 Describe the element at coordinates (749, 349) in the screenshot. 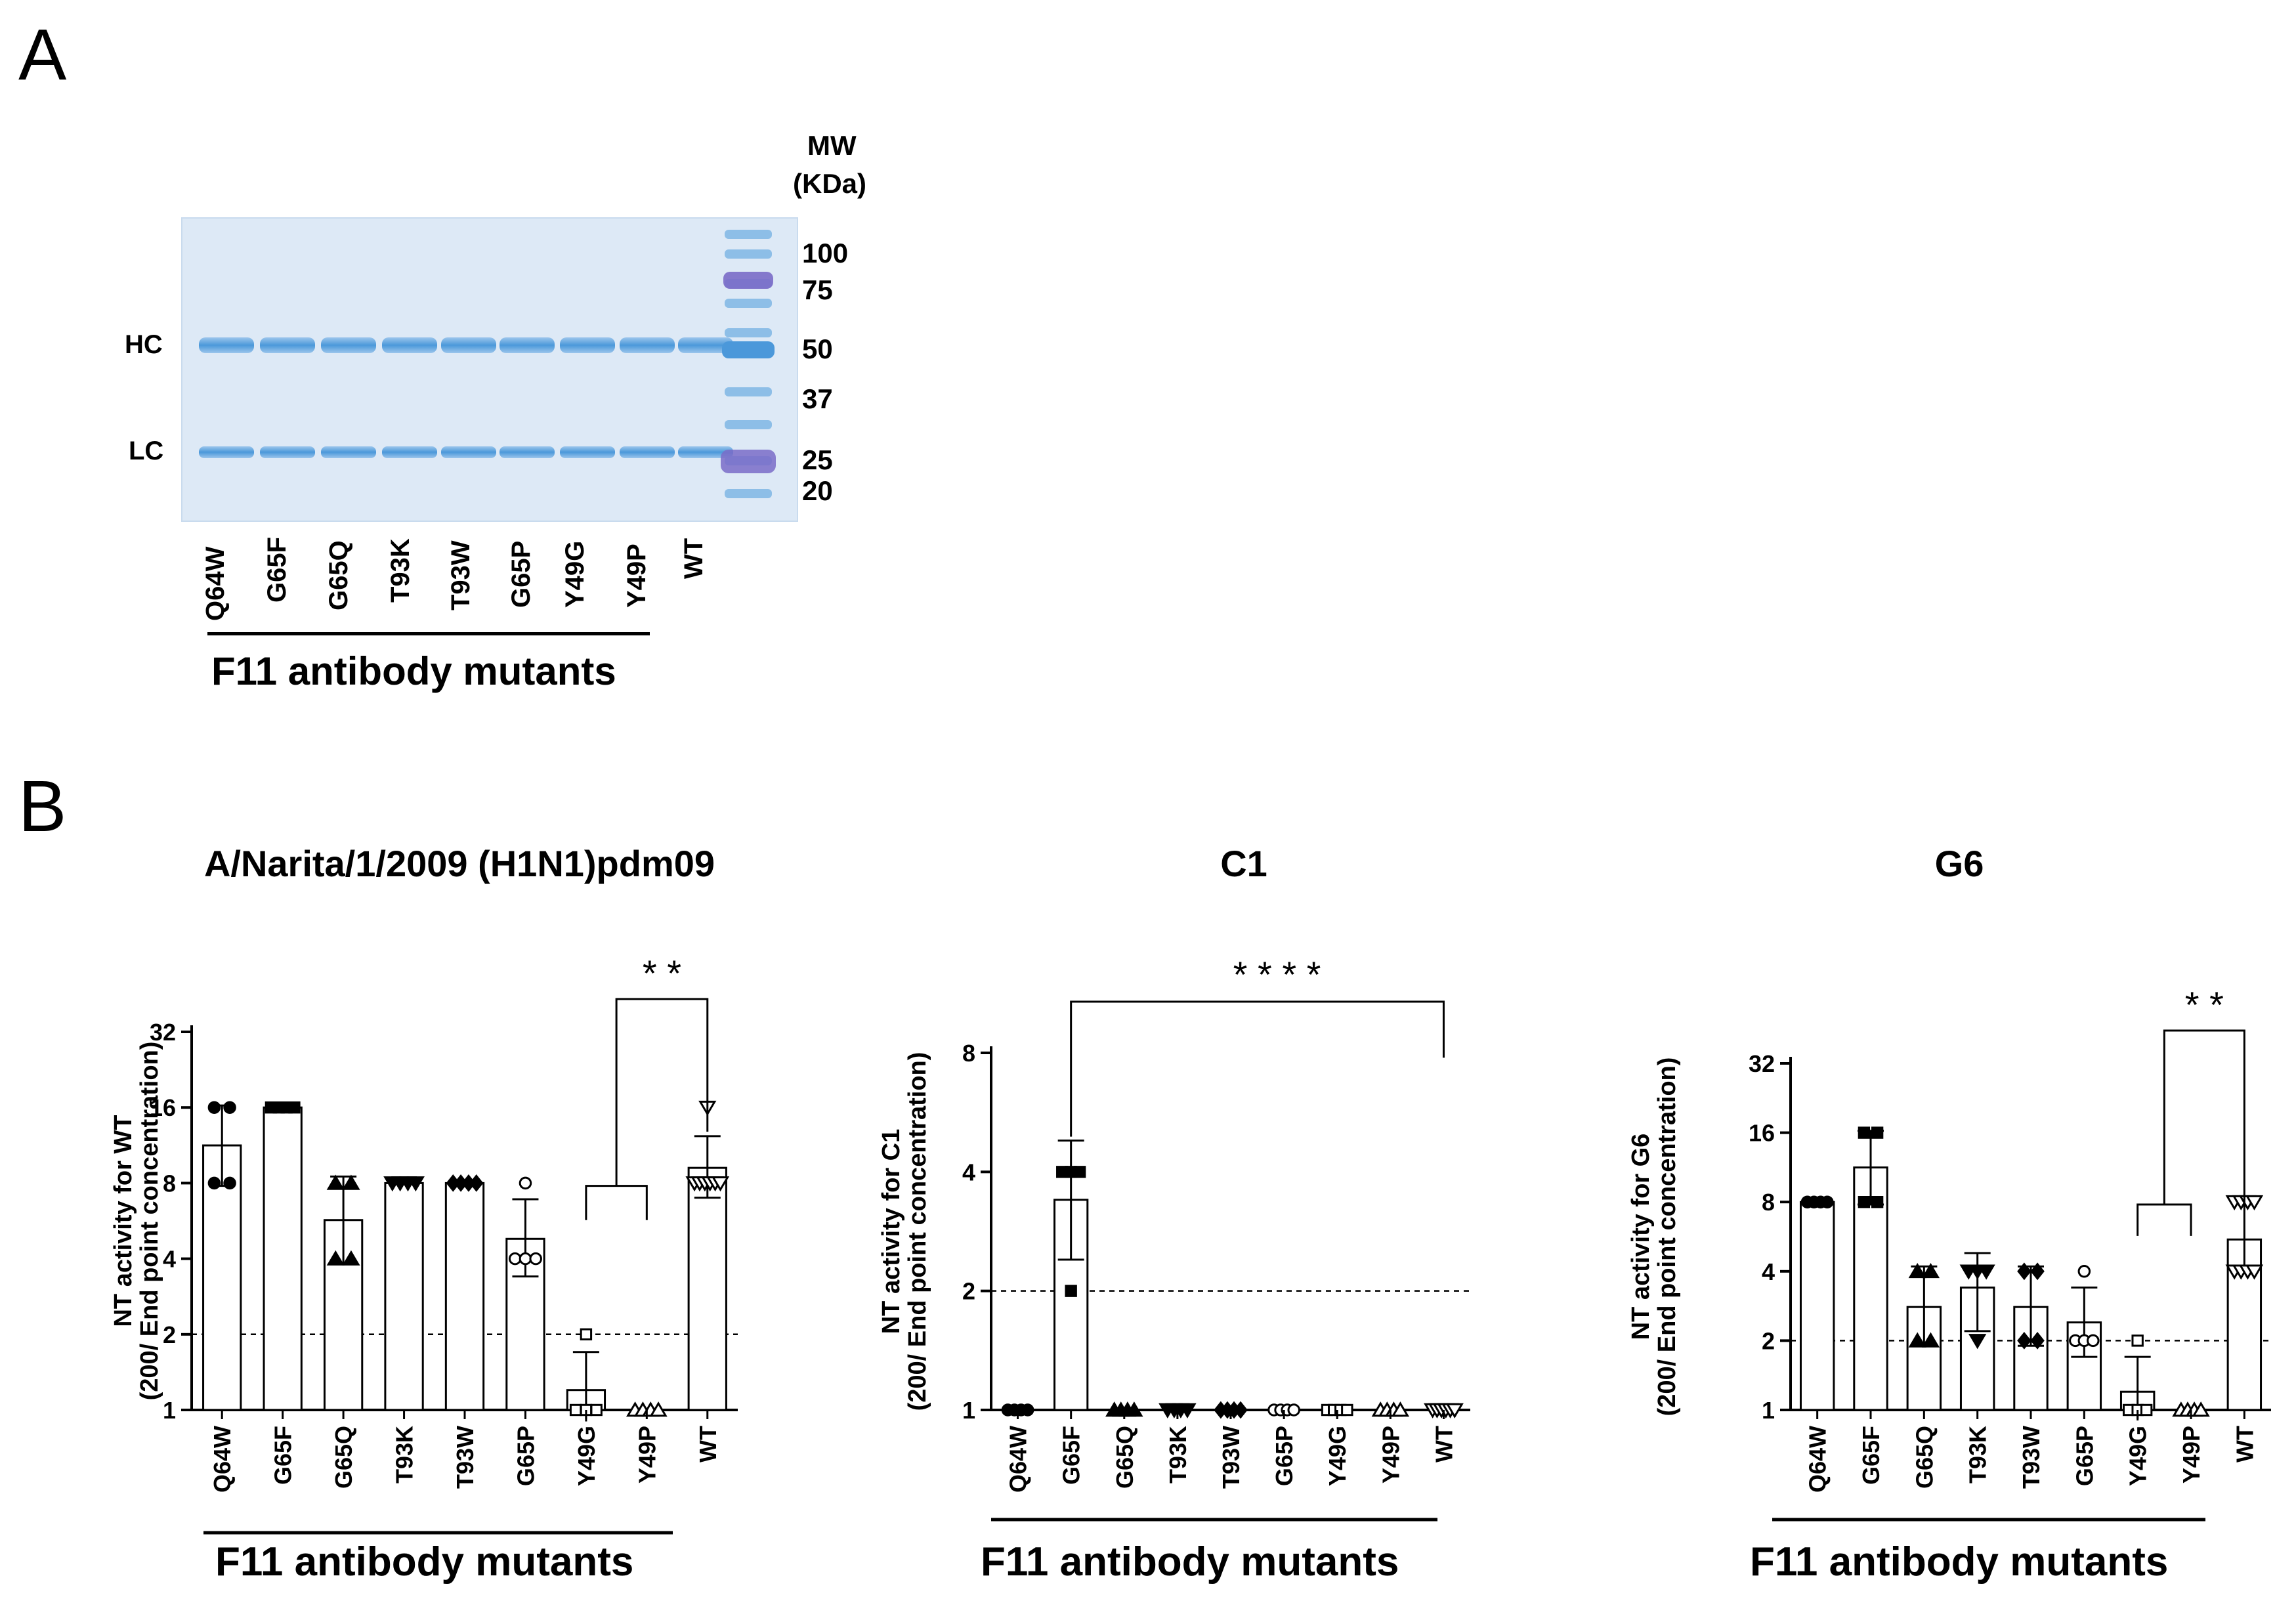

I see `ladder-50-band` at that location.